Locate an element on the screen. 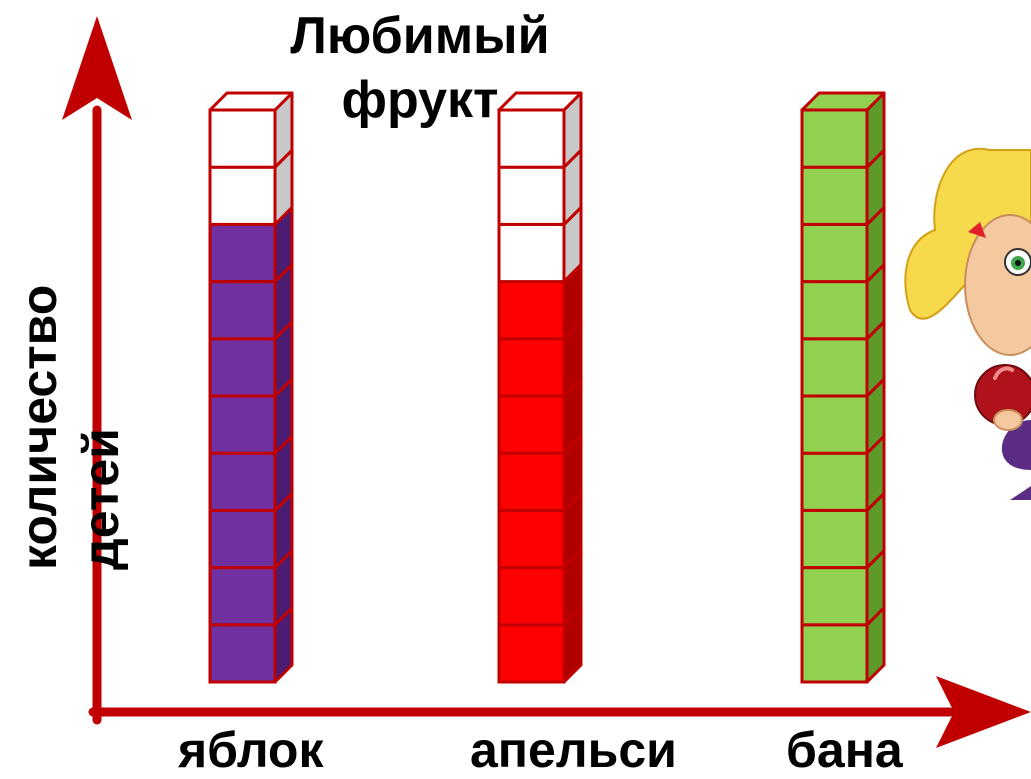 The width and height of the screenshot is (1031, 779). chart-title: Любимый фрукт is located at coordinates (420, 68).